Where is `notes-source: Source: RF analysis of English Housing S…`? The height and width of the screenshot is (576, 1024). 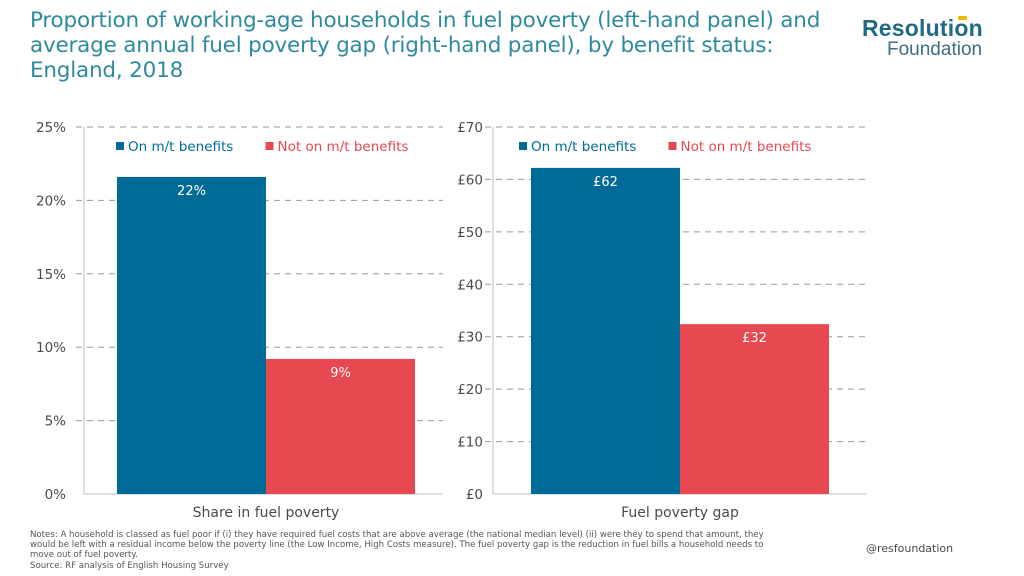 notes-source: Source: RF analysis of English Housing S… is located at coordinates (129, 565).